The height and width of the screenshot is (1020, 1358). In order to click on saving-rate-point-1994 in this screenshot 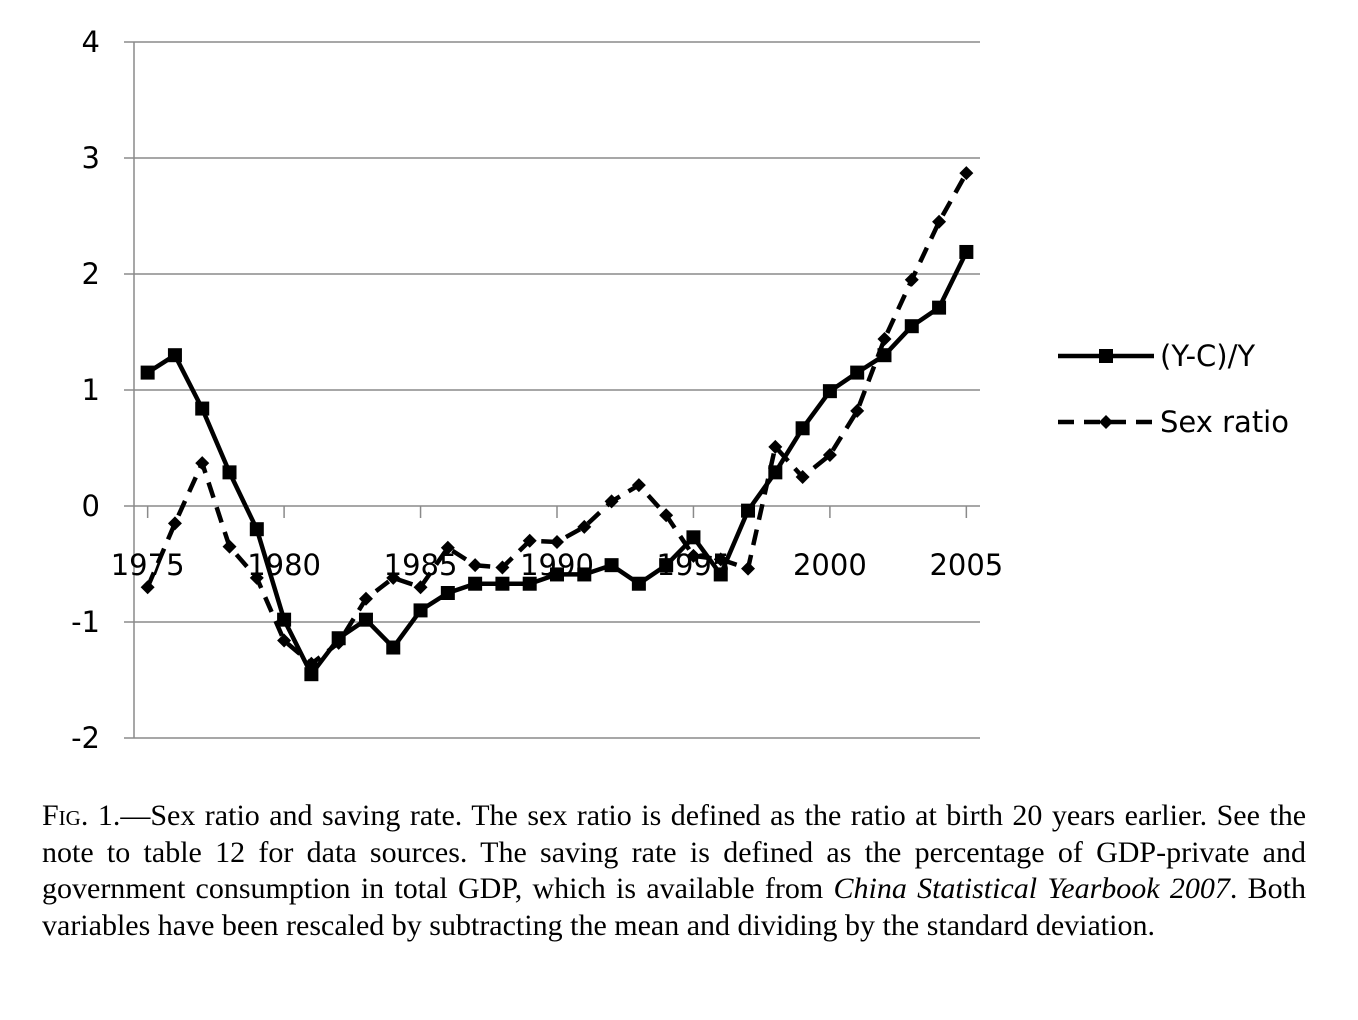, I will do `click(666, 565)`.